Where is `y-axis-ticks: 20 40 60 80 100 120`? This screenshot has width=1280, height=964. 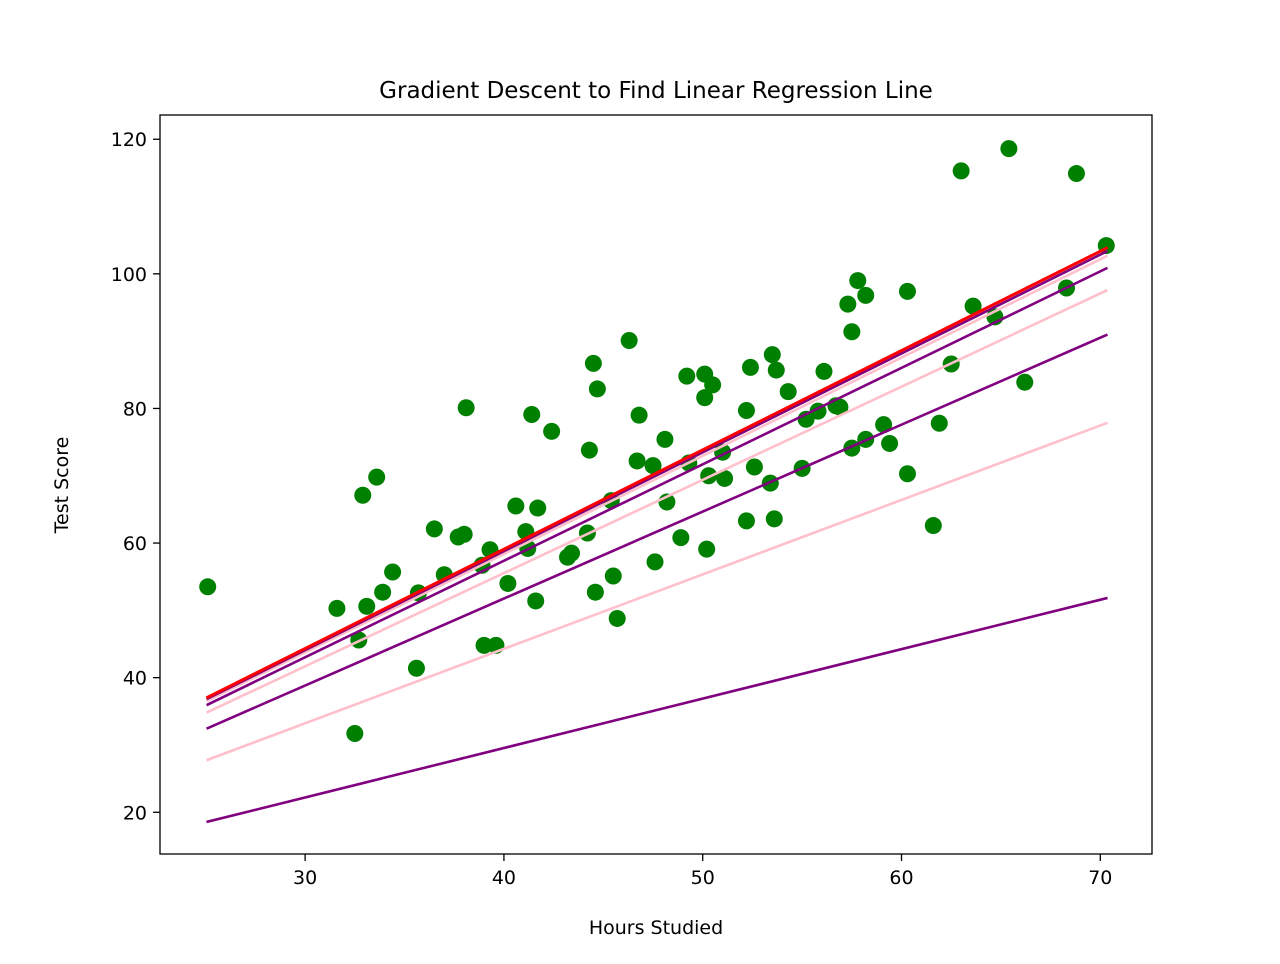
y-axis-ticks: 20 40 60 80 100 120 is located at coordinates (135, 476).